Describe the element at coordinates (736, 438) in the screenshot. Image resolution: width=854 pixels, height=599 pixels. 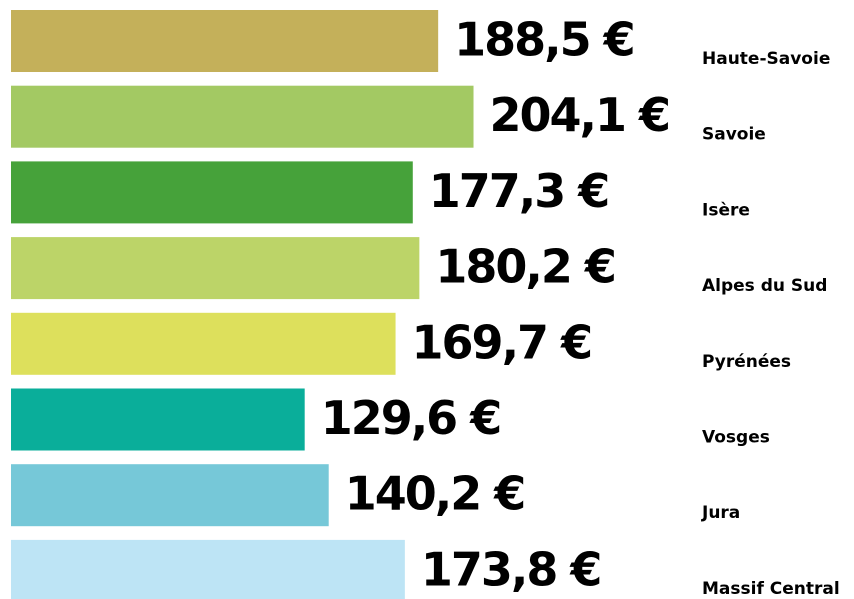
I see `category-label: Vosges` at that location.